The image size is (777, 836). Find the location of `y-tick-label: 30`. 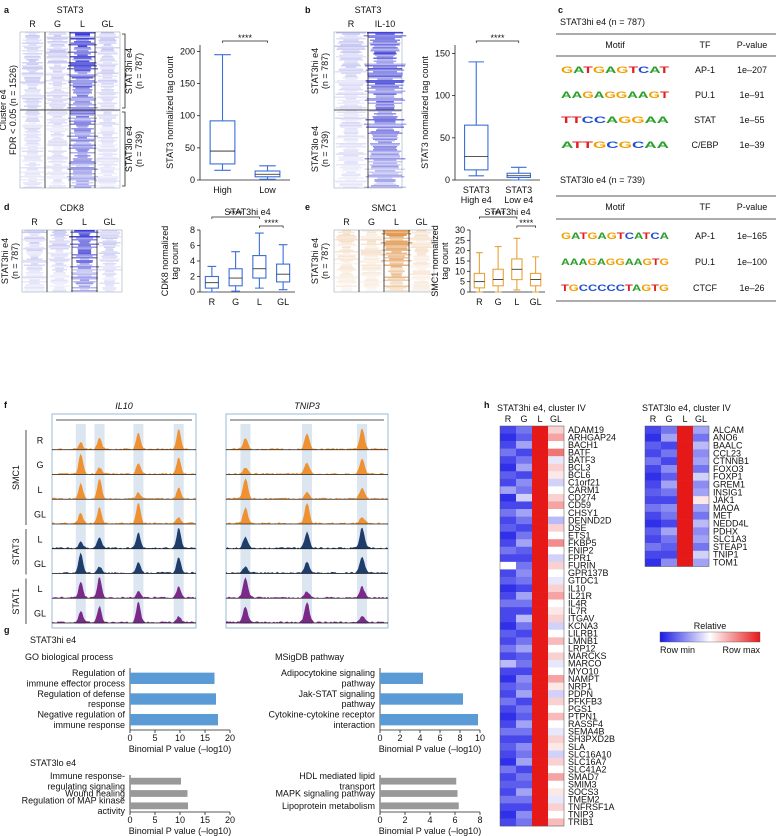

y-tick-label: 30 is located at coordinates (460, 230).